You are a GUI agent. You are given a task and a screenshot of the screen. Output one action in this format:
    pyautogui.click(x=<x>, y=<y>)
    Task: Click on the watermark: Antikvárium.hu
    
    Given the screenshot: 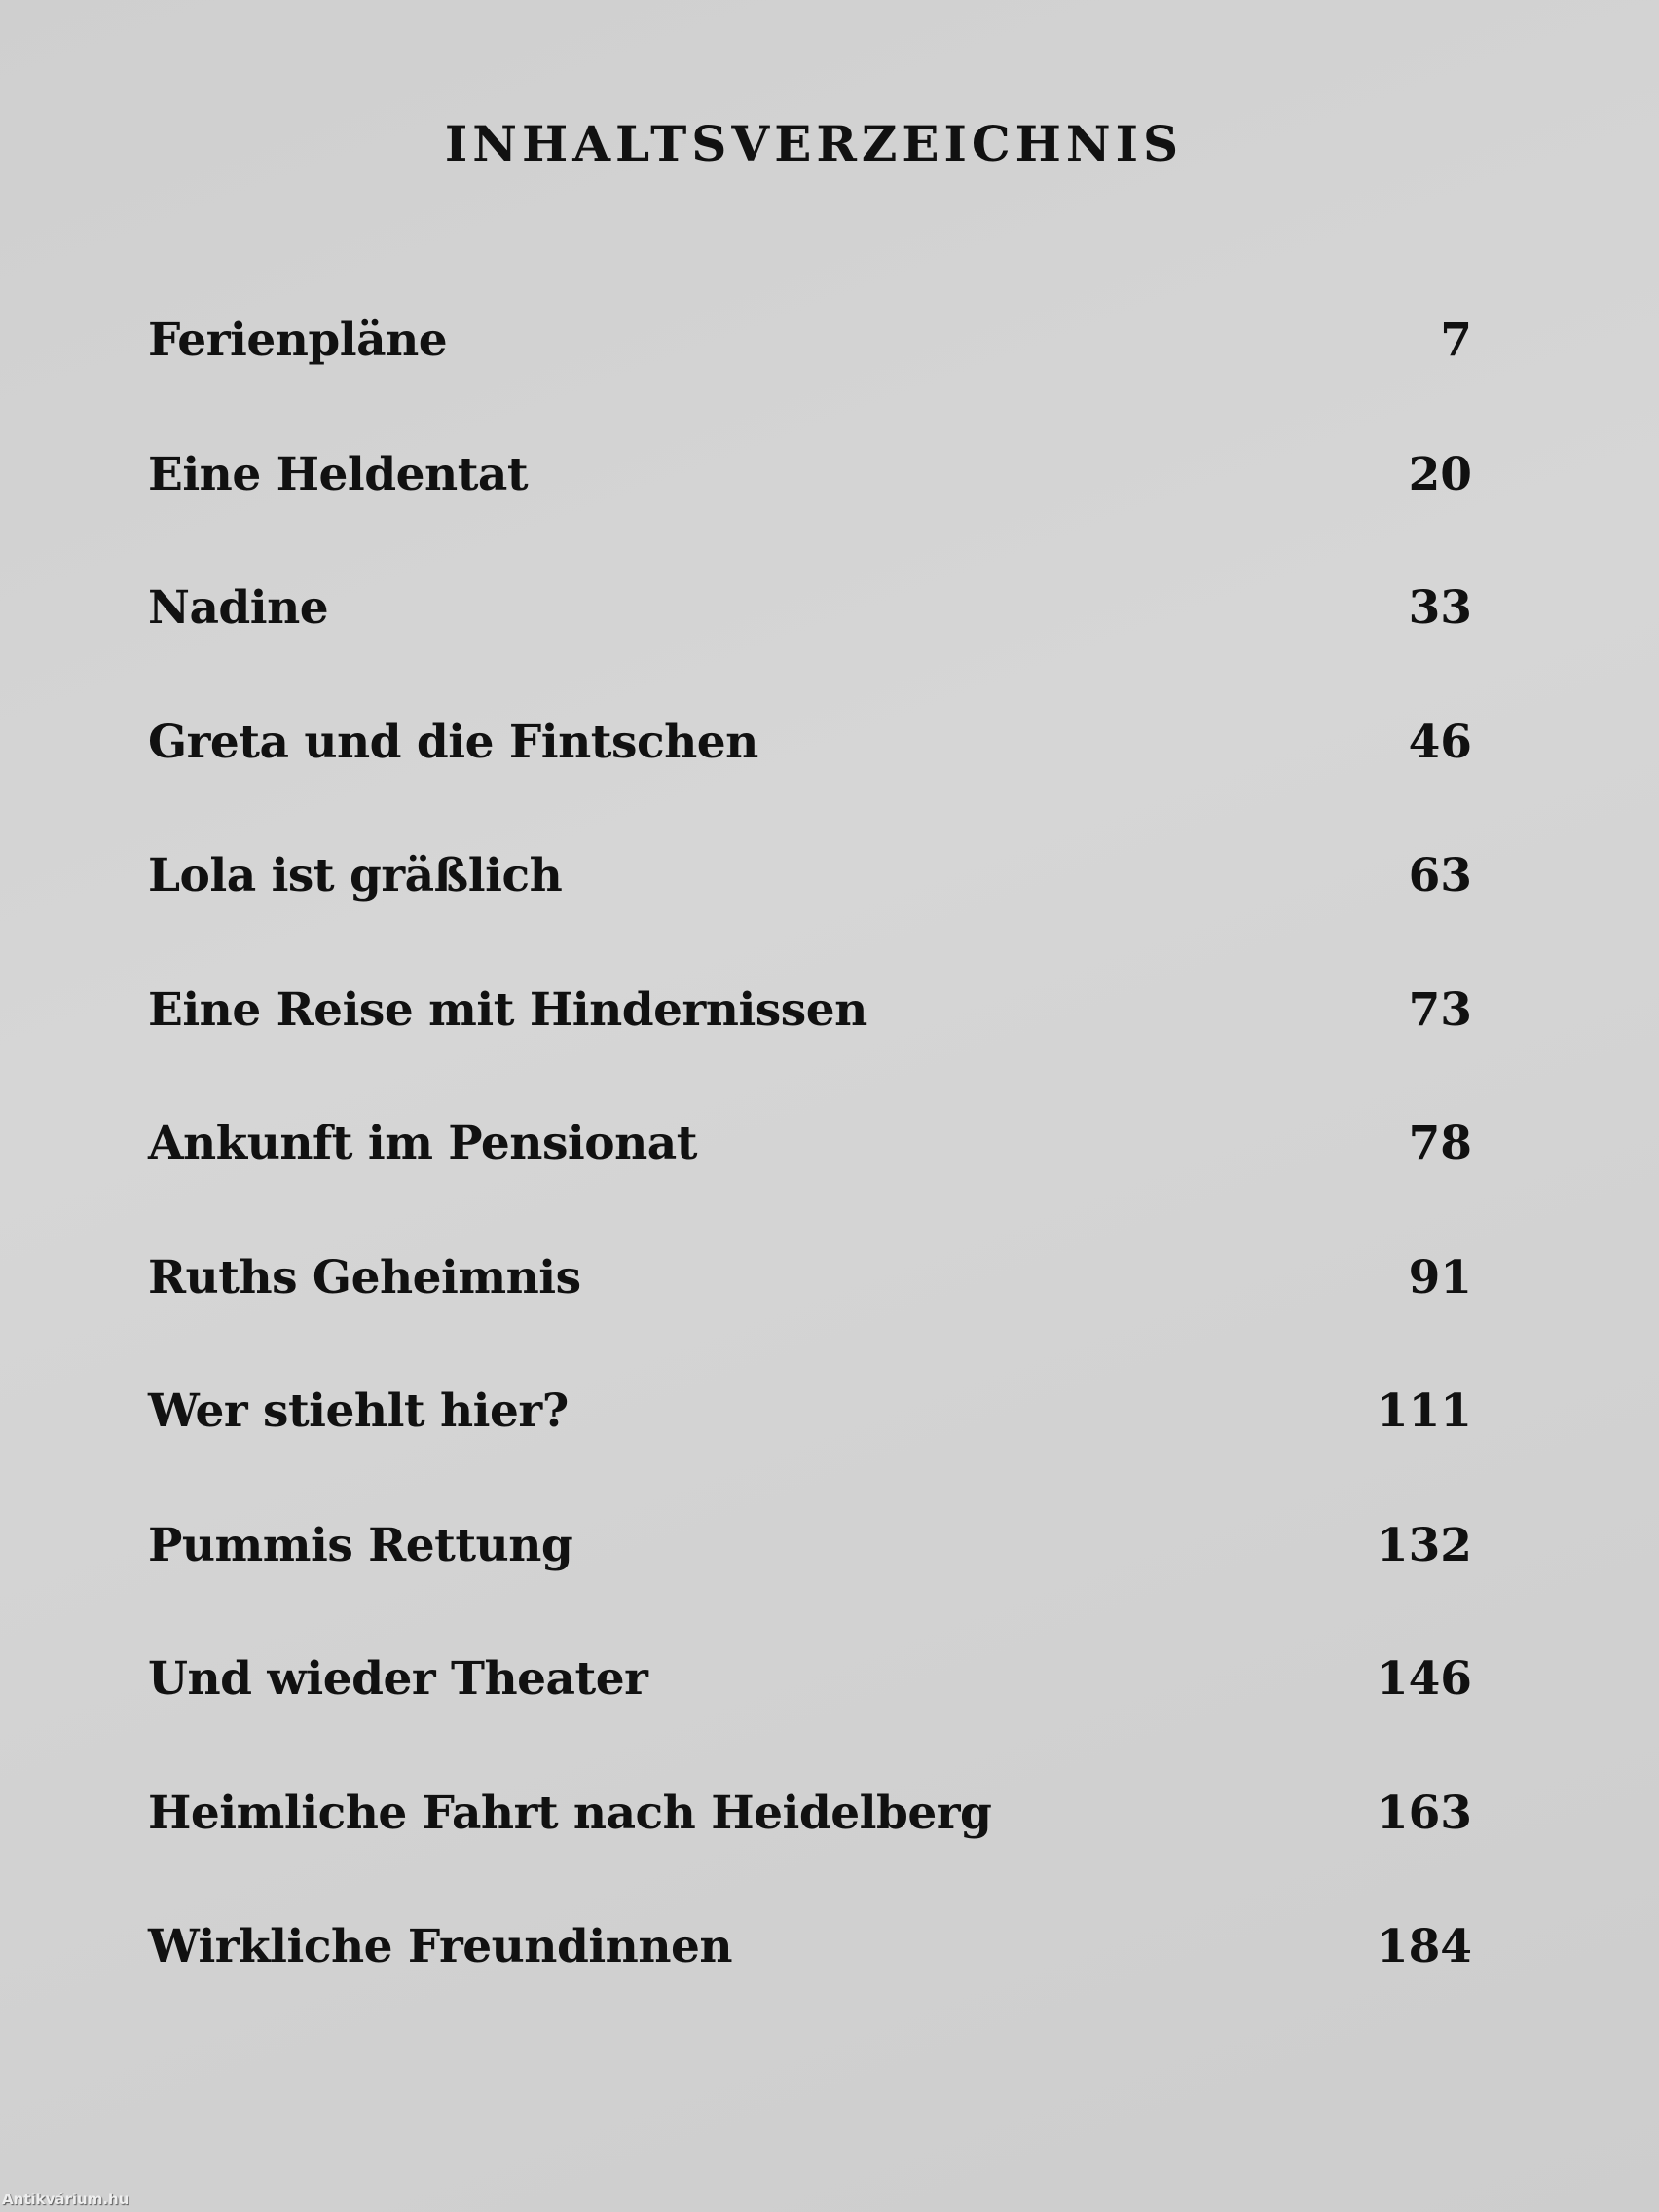 What is the action you would take?
    pyautogui.click(x=65, y=2199)
    